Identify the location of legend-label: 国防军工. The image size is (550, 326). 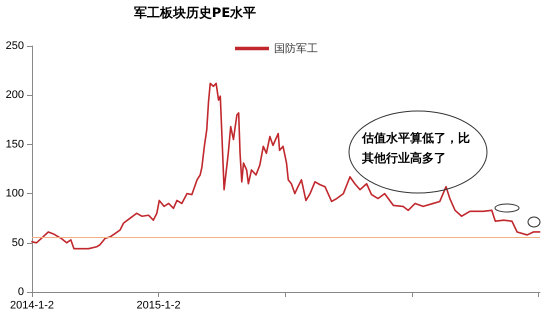
(296, 48).